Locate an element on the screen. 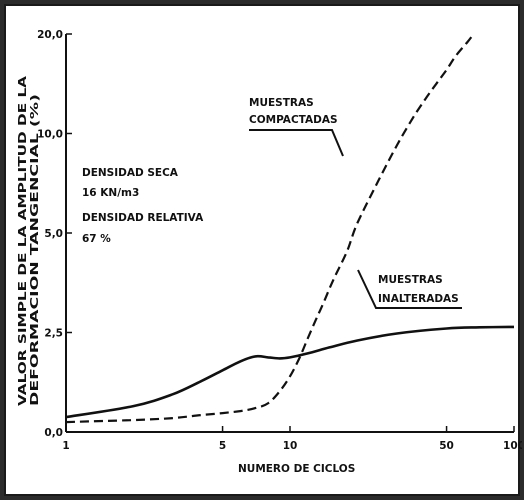 Image resolution: width=524 pixels, height=500 pixels. x-axis-label: NUMERO DE CICLOS is located at coordinates (296, 469).